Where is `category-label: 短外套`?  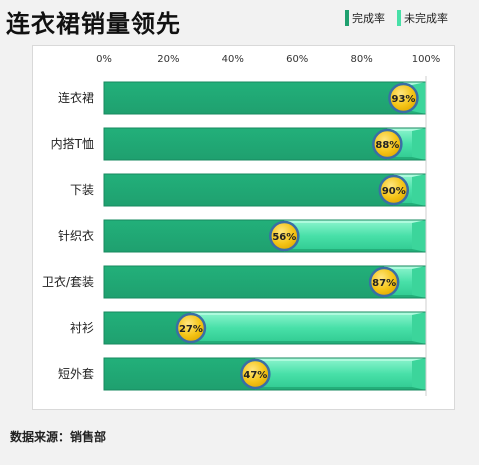
category-label: 短外套 is located at coordinates (76, 374).